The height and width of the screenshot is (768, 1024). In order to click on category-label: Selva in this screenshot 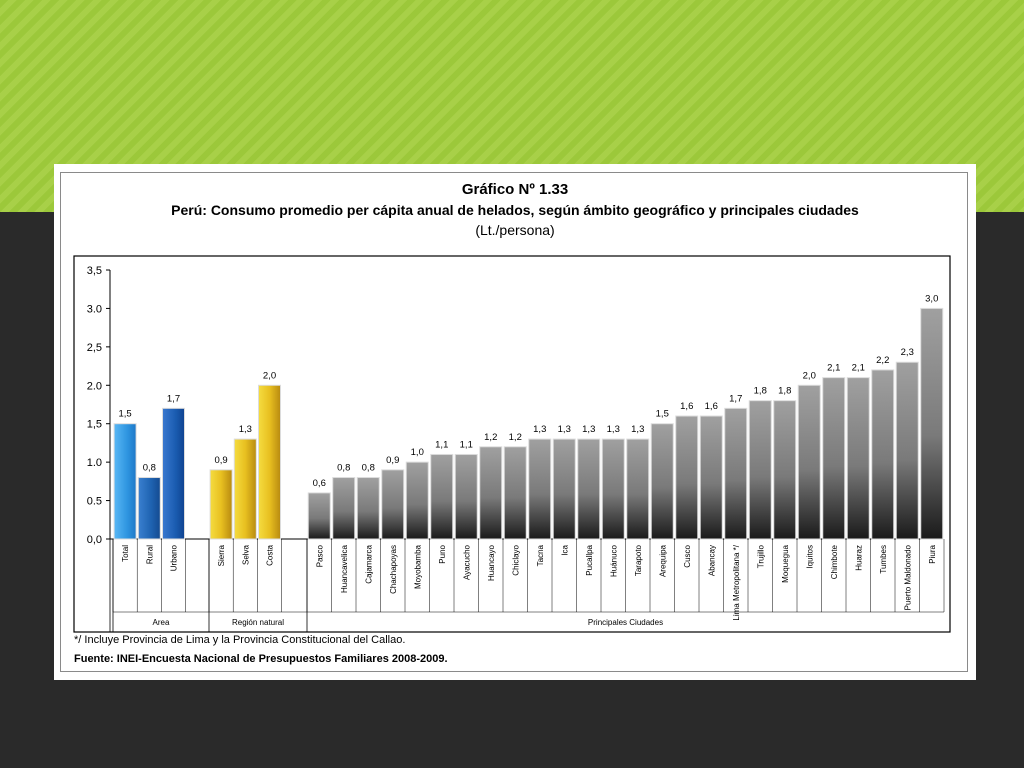, I will do `click(245, 554)`.